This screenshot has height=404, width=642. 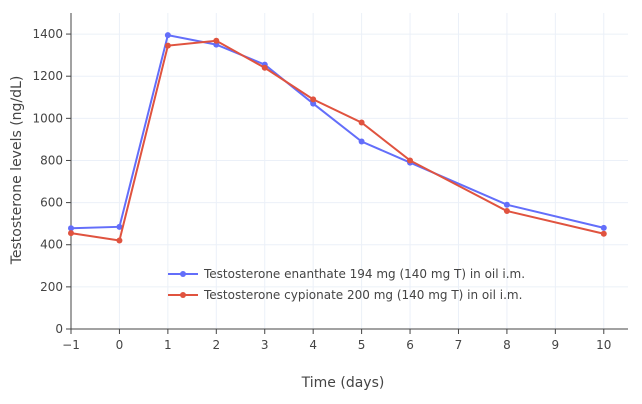 I want to click on y-tick-label: 200, so click(x=51, y=287).